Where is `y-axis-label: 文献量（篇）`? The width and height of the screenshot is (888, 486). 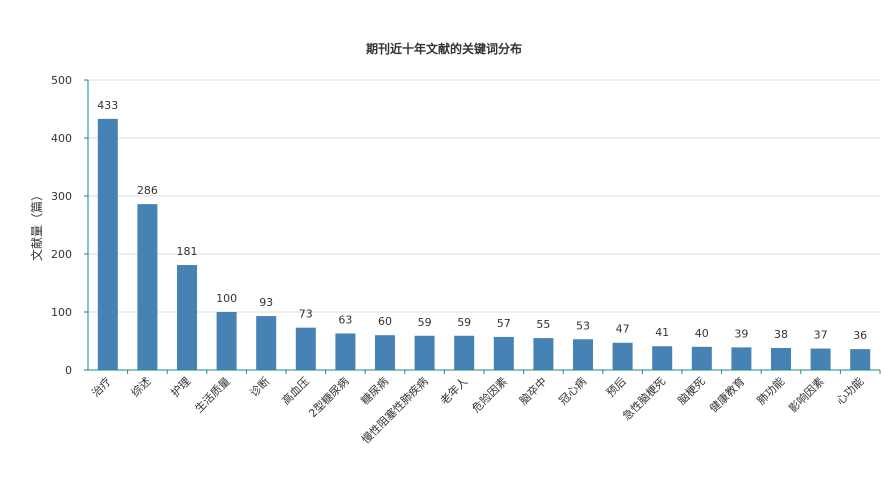 y-axis-label: 文献量（篇） is located at coordinates (36, 225).